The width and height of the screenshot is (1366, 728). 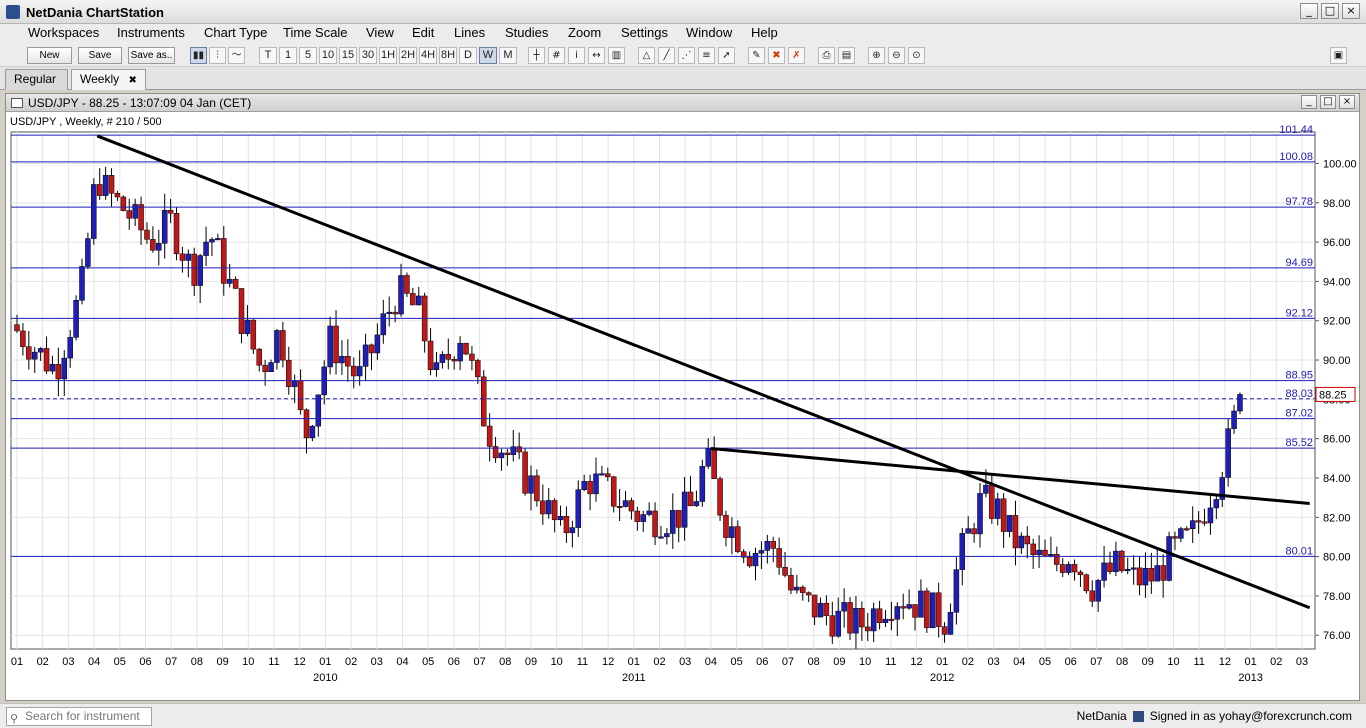 What do you see at coordinates (896, 55) in the screenshot?
I see `zoom-out-icon: ⊖` at bounding box center [896, 55].